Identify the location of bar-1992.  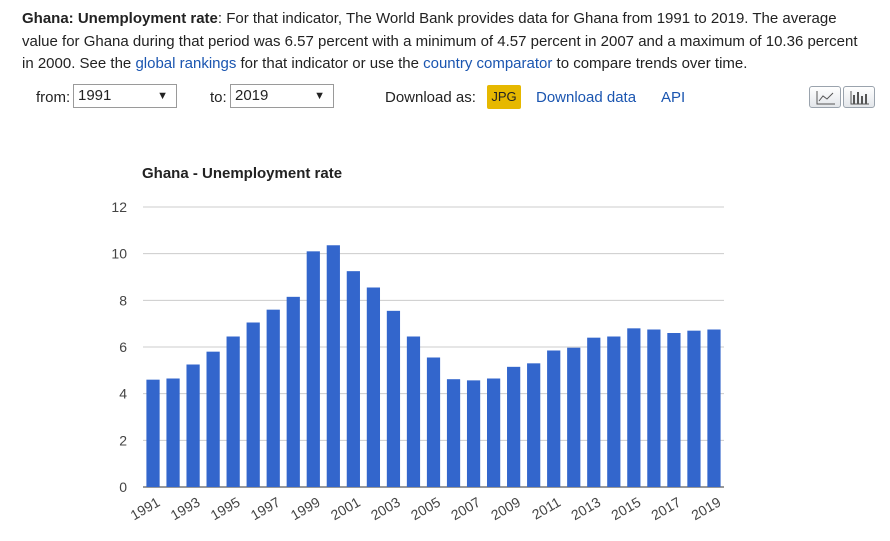
(173, 432).